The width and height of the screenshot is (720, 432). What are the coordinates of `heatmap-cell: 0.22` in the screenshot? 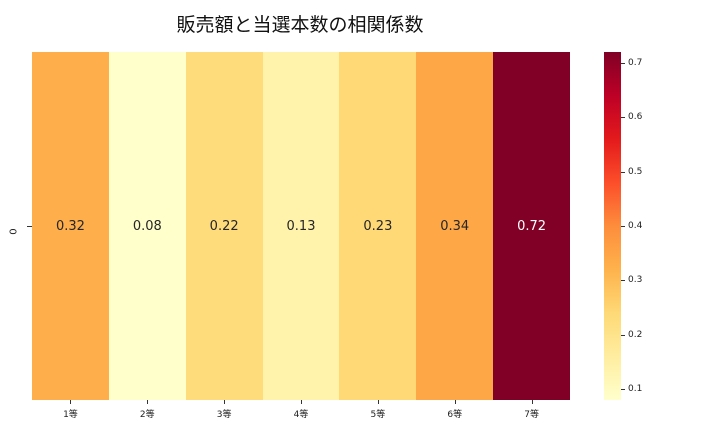 It's located at (224, 226).